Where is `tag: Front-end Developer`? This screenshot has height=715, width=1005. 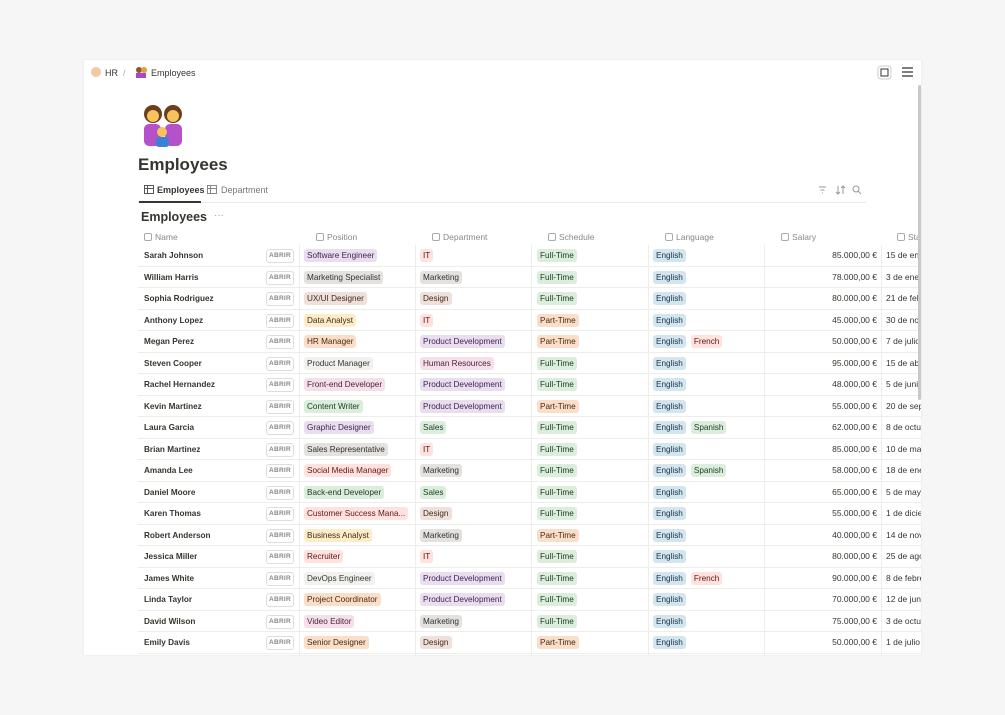
tag: Front-end Developer is located at coordinates (345, 385).